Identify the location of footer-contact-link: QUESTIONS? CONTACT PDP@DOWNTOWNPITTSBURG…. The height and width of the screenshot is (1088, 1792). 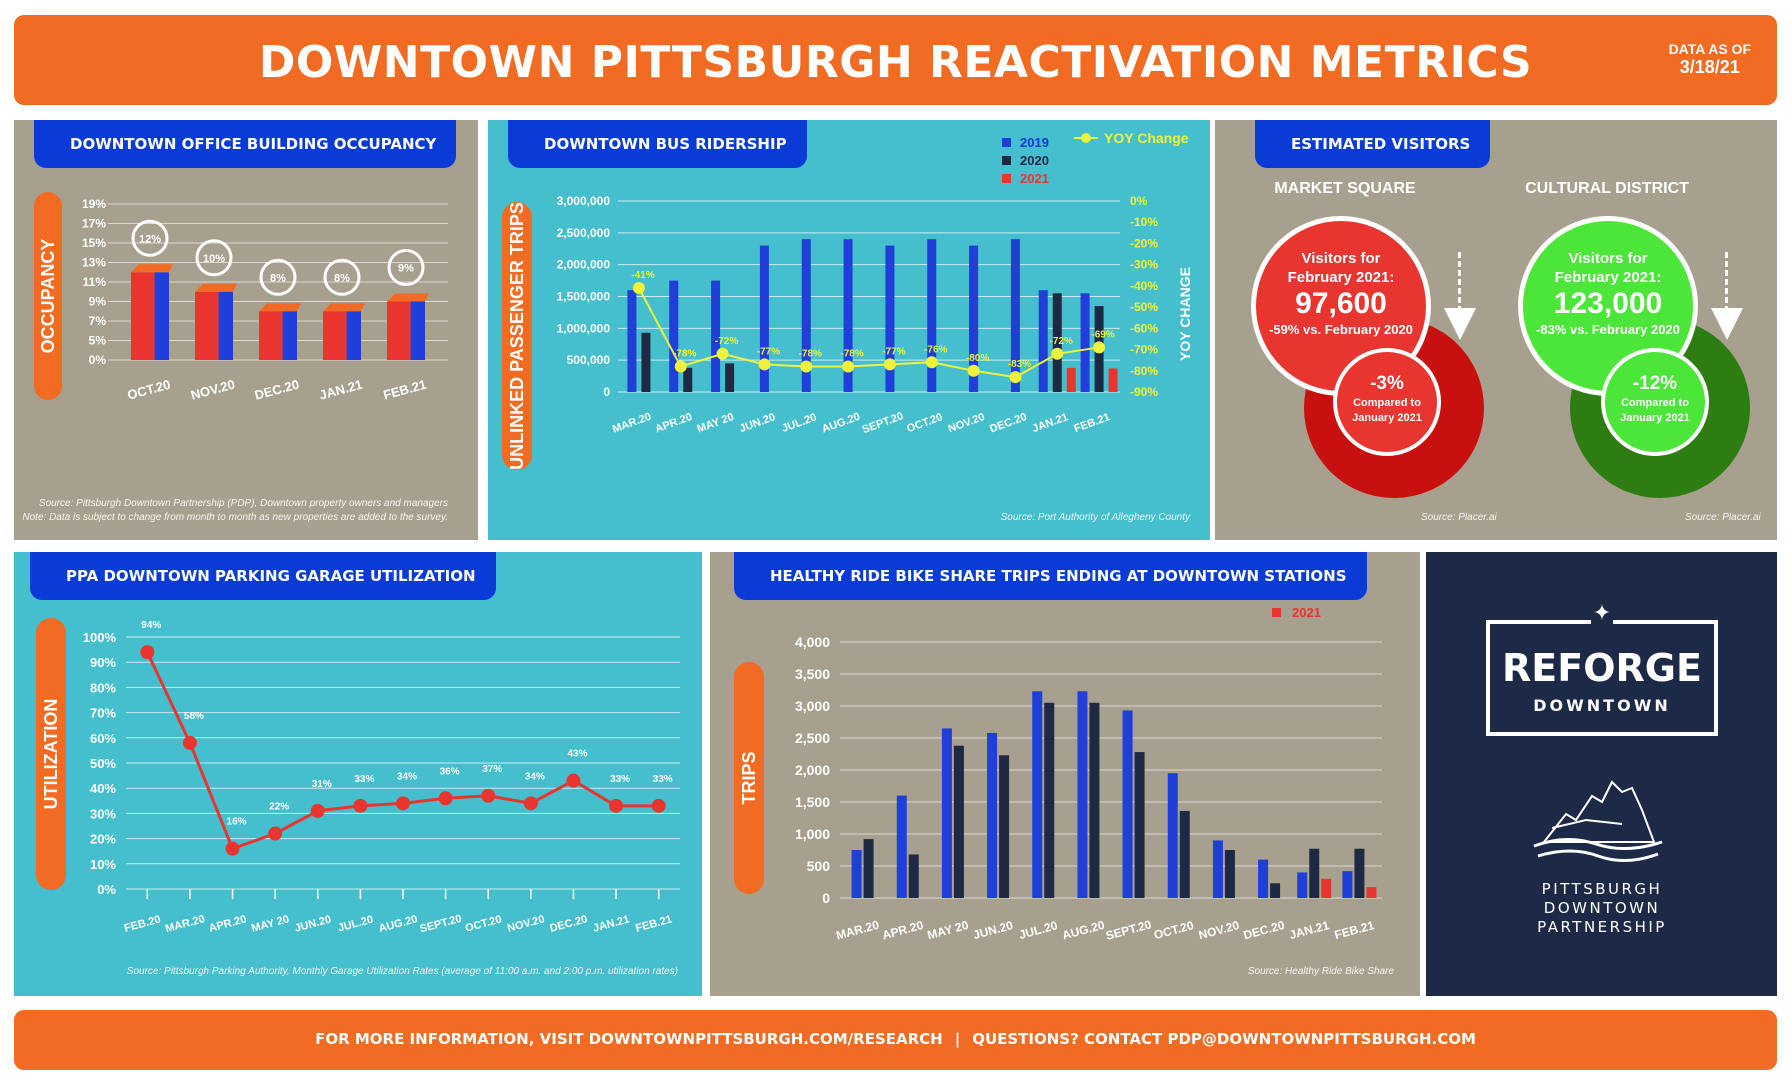
(1224, 1039).